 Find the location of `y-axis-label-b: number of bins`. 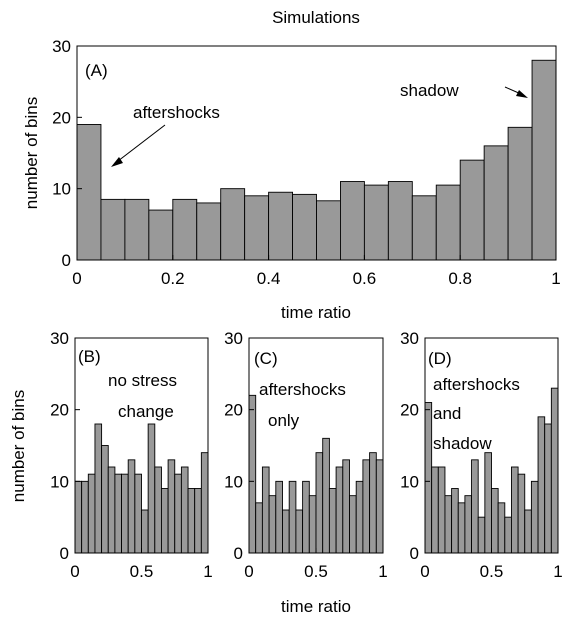

y-axis-label-b: number of bins is located at coordinates (18, 446).